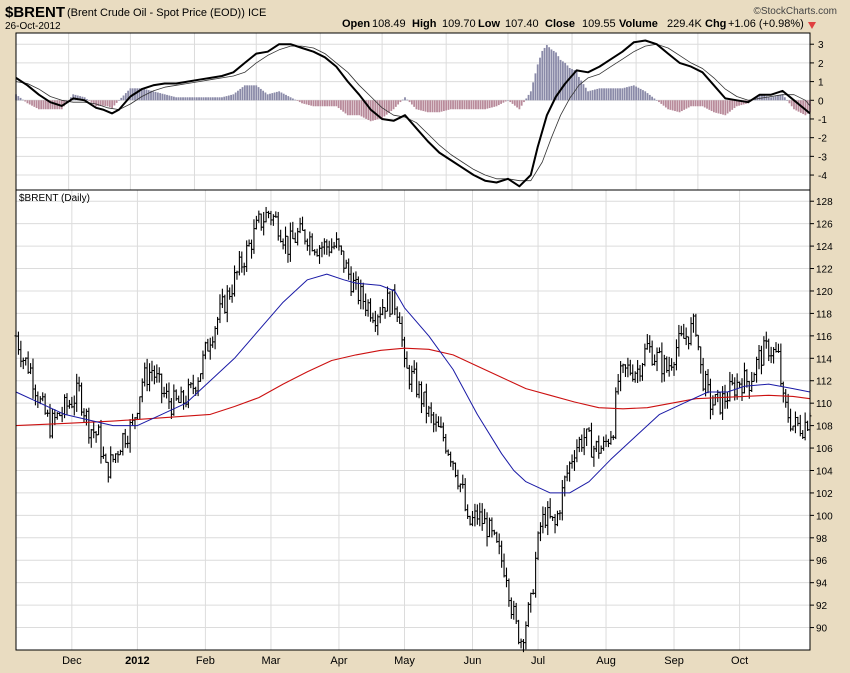 This screenshot has height=673, width=850. What do you see at coordinates (72, 661) in the screenshot?
I see `x-tick-label-0: Dec` at bounding box center [72, 661].